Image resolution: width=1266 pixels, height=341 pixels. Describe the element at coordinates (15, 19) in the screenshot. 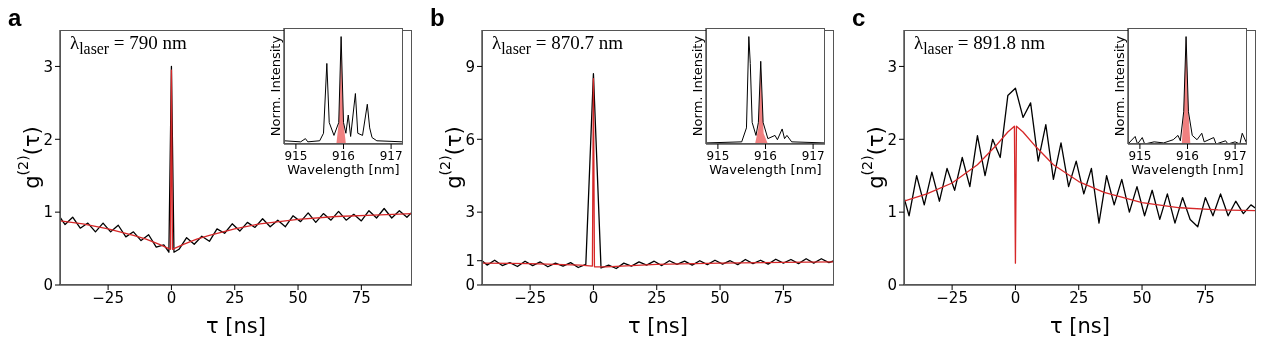

I see `chart-title: a` at that location.